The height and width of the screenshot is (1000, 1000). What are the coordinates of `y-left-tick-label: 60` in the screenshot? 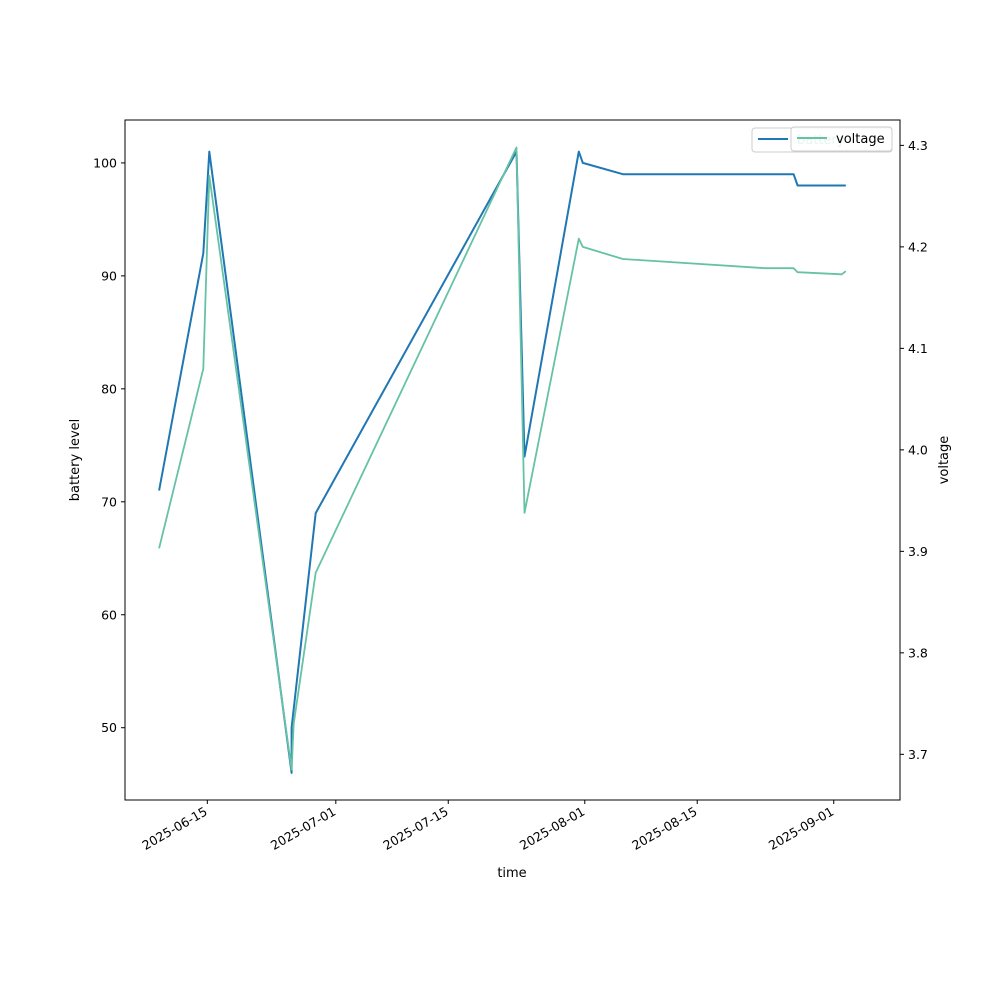 It's located at (109, 614).